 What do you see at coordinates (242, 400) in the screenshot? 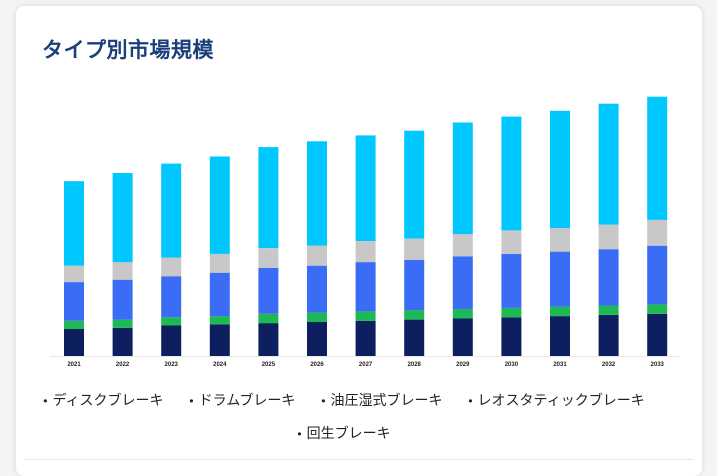
I see `legend-item-drum: ドラムブレーキ` at bounding box center [242, 400].